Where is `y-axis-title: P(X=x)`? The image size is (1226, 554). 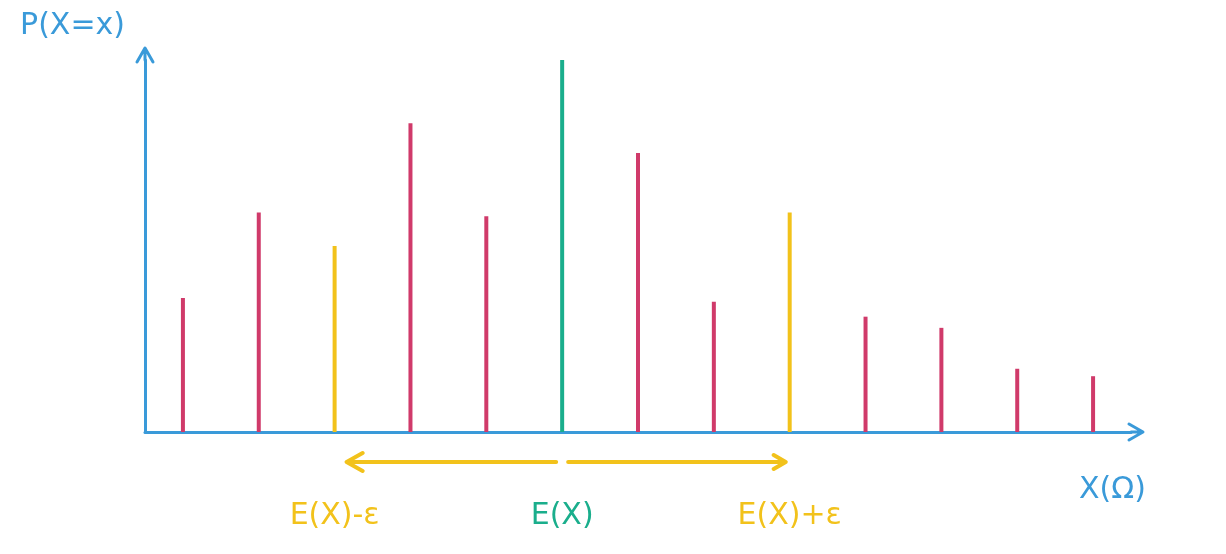 y-axis-title: P(X=x) is located at coordinates (72, 23).